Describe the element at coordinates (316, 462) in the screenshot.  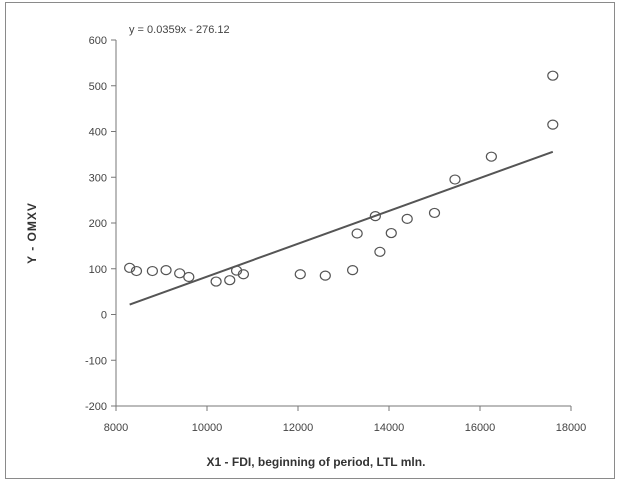
I see `x-axis-title: X1 - FDI, beginning of period, LTL mln.` at that location.